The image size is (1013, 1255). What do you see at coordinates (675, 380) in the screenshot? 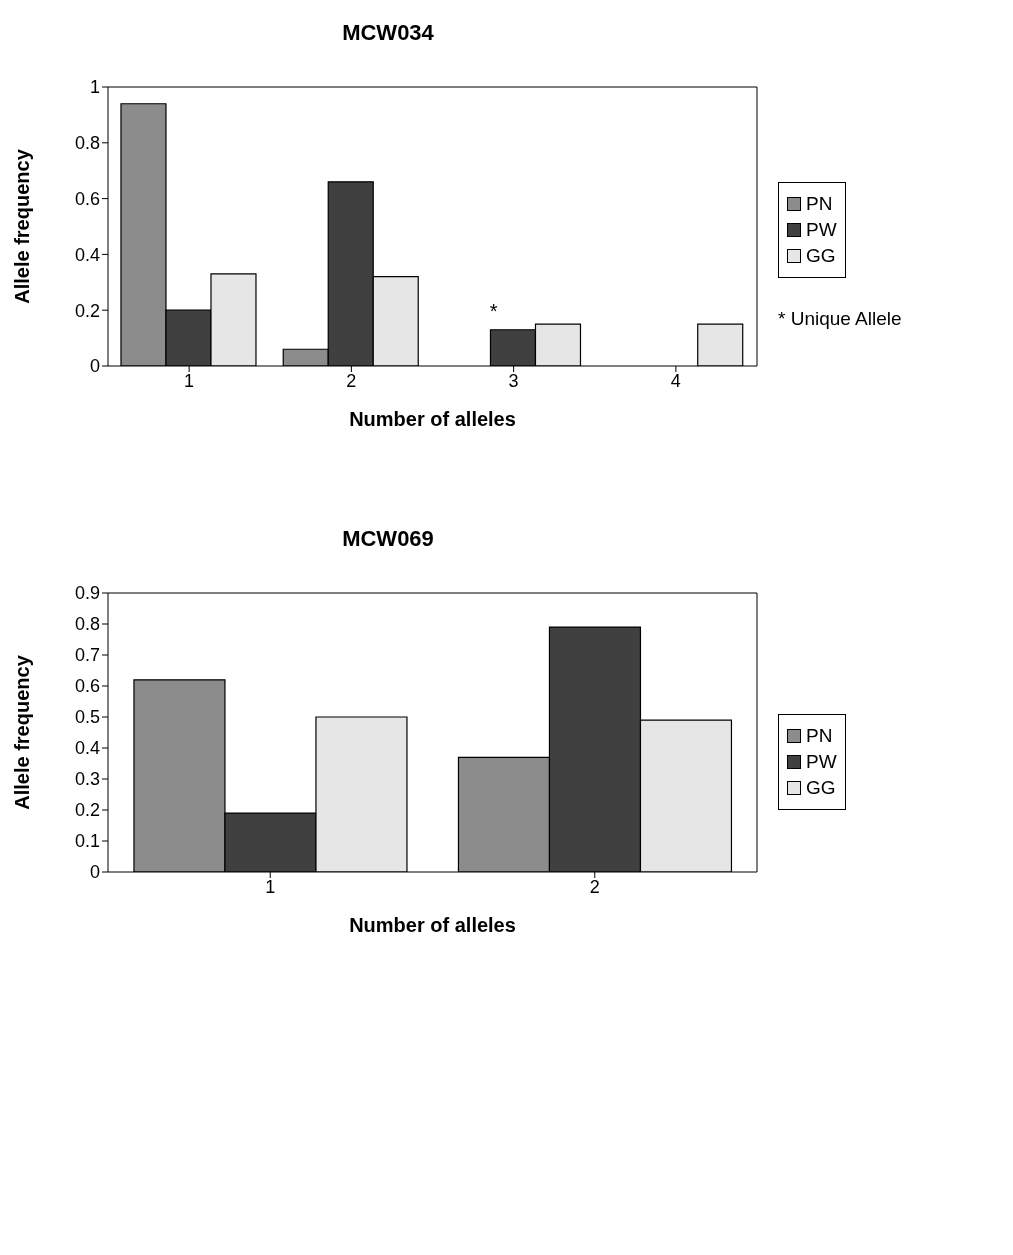
I see `x-tick-label: 4` at bounding box center [675, 380].